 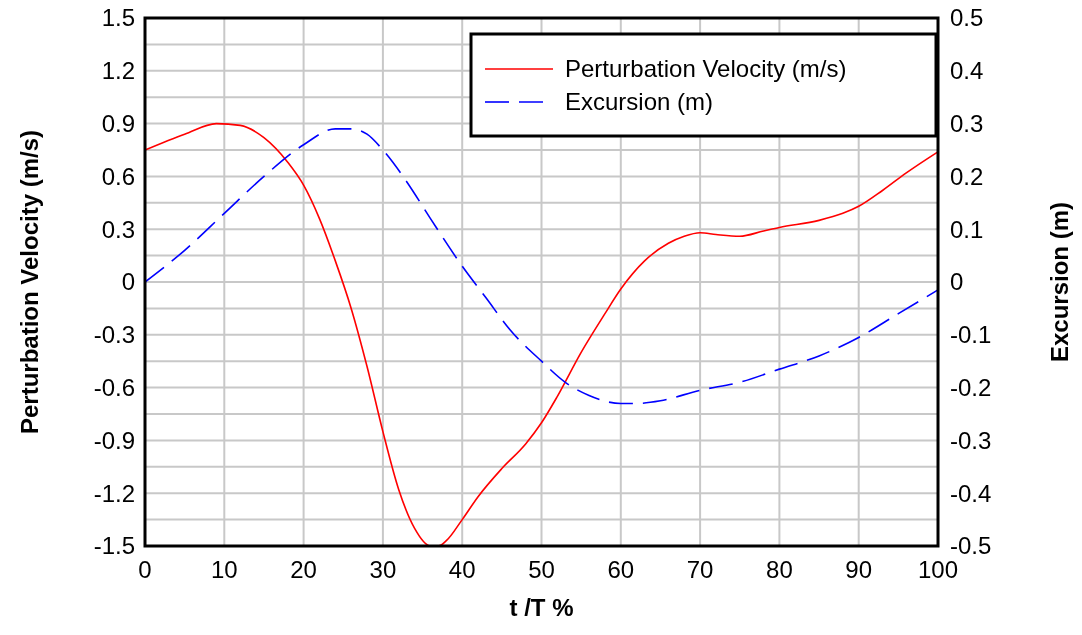 I want to click on y-tick-label: 0.3, so click(x=118, y=229).